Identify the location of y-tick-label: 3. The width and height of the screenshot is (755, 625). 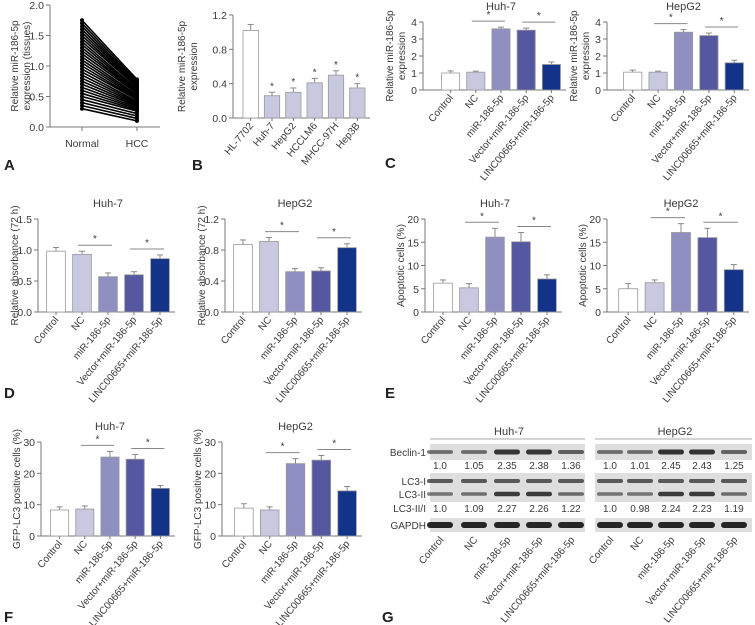
(598, 40).